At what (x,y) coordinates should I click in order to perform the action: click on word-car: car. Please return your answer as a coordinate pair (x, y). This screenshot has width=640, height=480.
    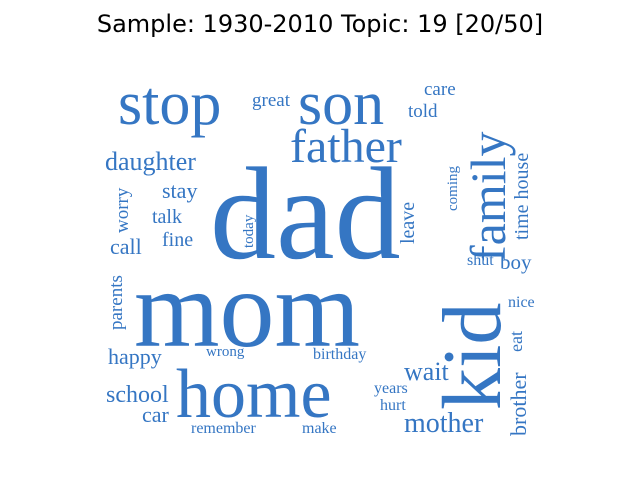
    Looking at the image, I should click on (156, 414).